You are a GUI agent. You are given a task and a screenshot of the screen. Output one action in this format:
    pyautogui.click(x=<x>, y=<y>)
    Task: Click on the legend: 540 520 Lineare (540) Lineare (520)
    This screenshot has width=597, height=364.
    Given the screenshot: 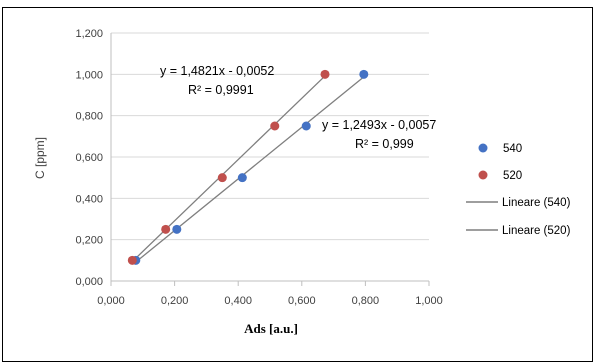 What is the action you would take?
    pyautogui.click(x=518, y=190)
    